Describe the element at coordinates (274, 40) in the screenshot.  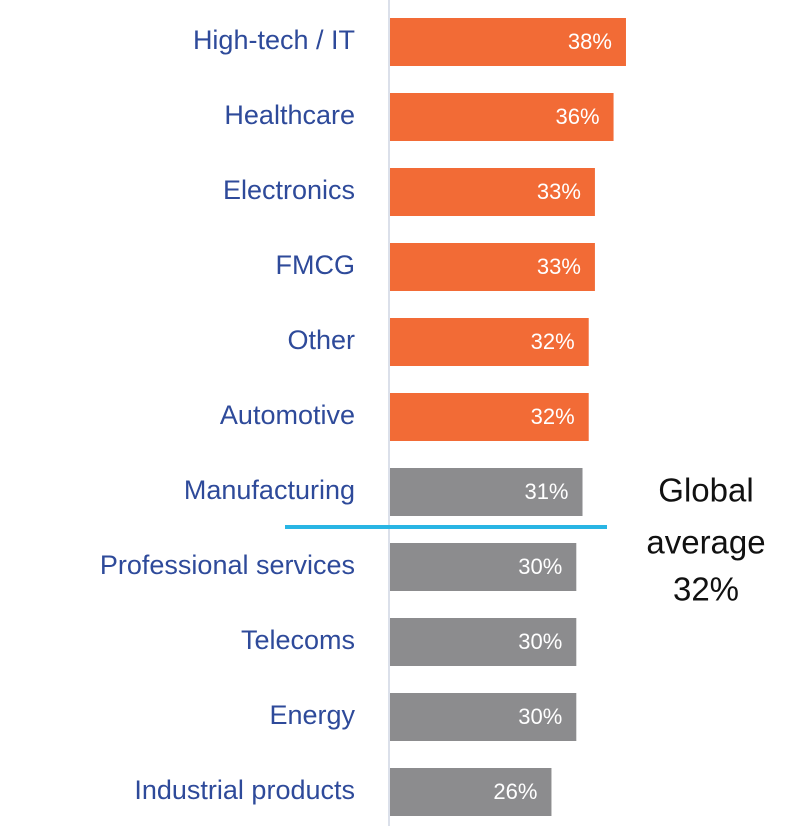
I see `category-label: High-tech / IT` at that location.